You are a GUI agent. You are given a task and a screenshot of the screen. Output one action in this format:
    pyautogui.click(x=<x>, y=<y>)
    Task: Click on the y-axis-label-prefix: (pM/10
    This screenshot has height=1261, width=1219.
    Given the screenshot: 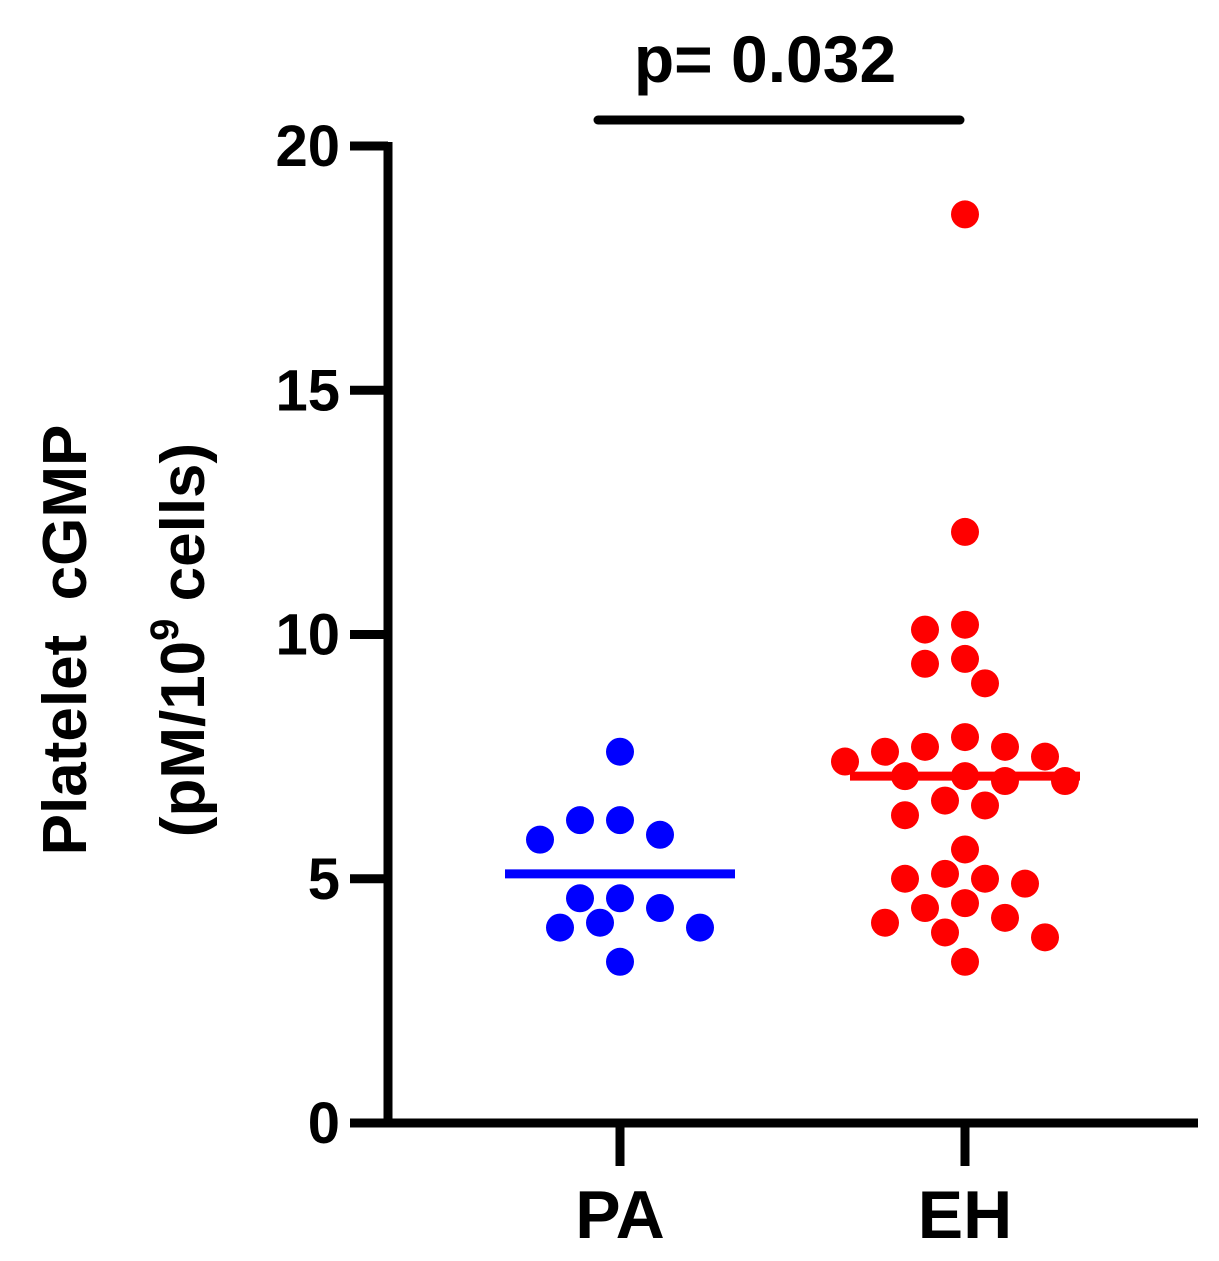 What is the action you would take?
    pyautogui.click(x=183, y=739)
    